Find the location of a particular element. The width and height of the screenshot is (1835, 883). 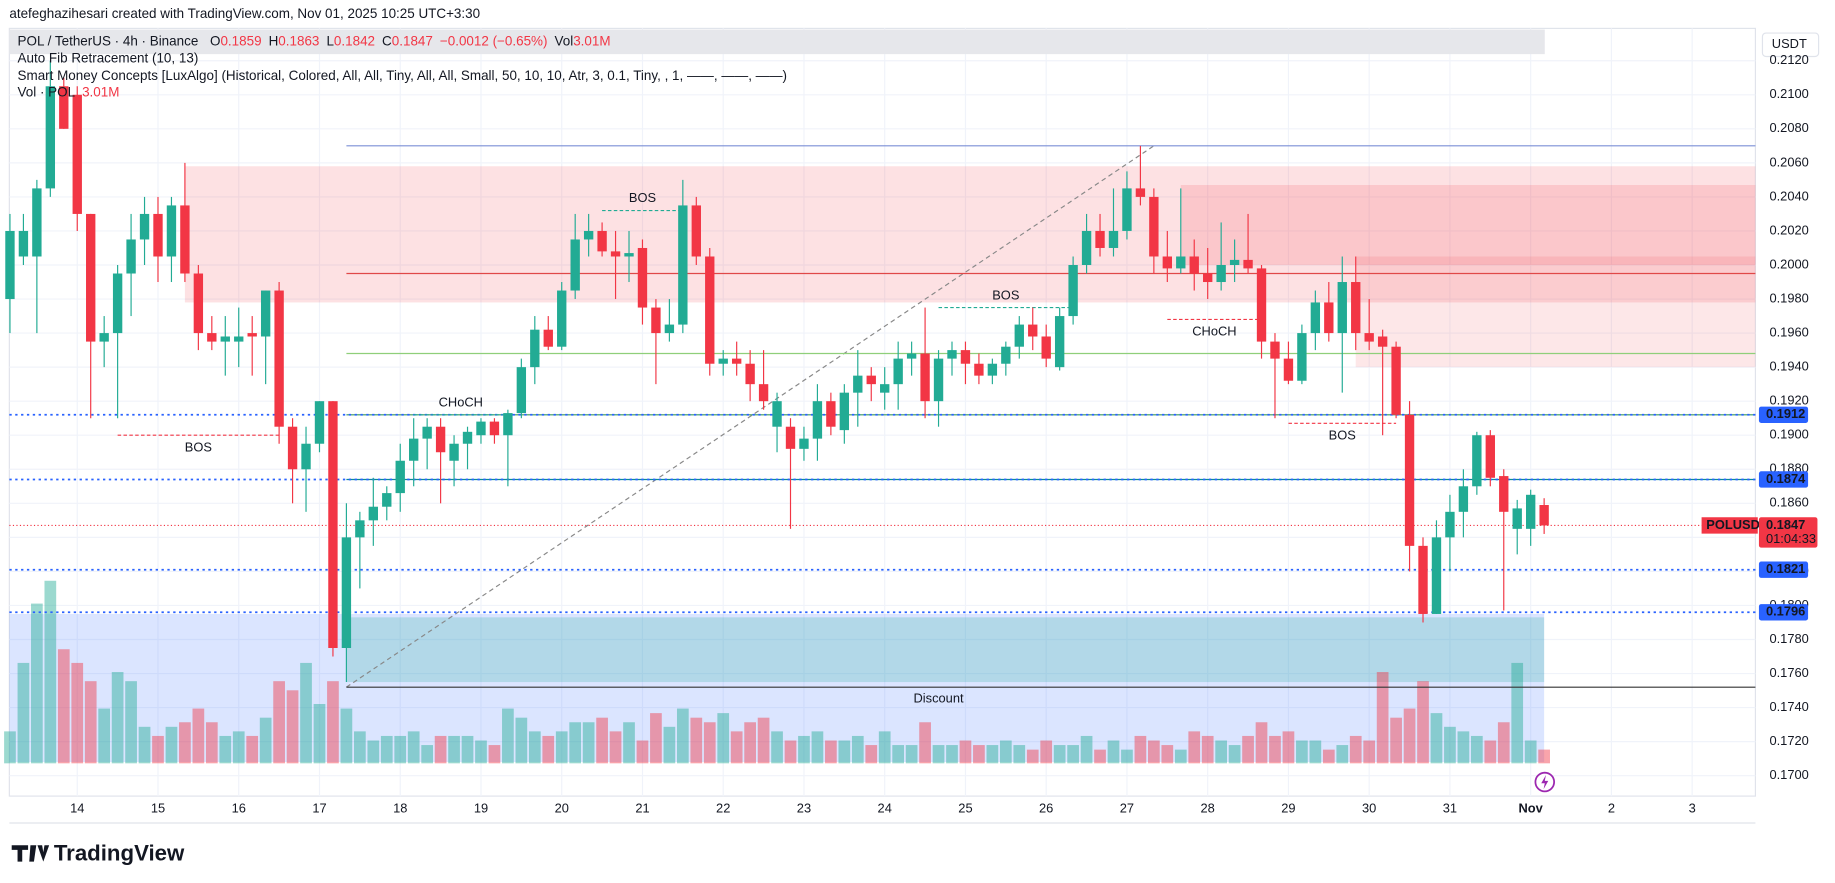

level-badge is located at coordinates (1783, 612).